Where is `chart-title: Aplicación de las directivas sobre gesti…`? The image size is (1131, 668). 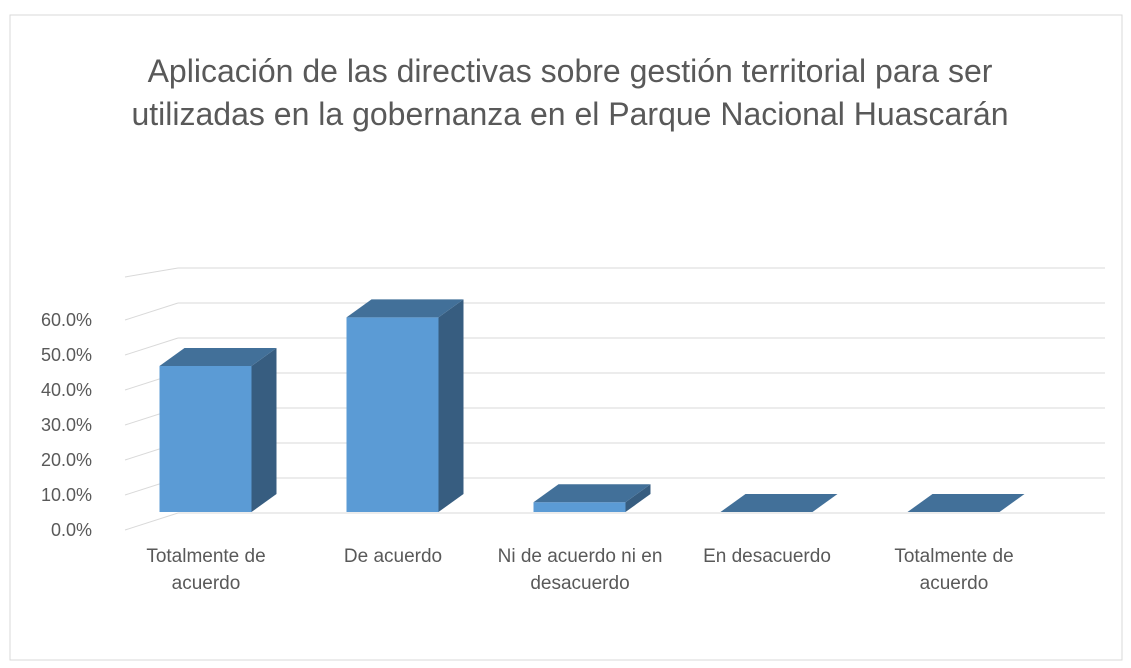
chart-title: Aplicación de las directivas sobre gesti… is located at coordinates (570, 92).